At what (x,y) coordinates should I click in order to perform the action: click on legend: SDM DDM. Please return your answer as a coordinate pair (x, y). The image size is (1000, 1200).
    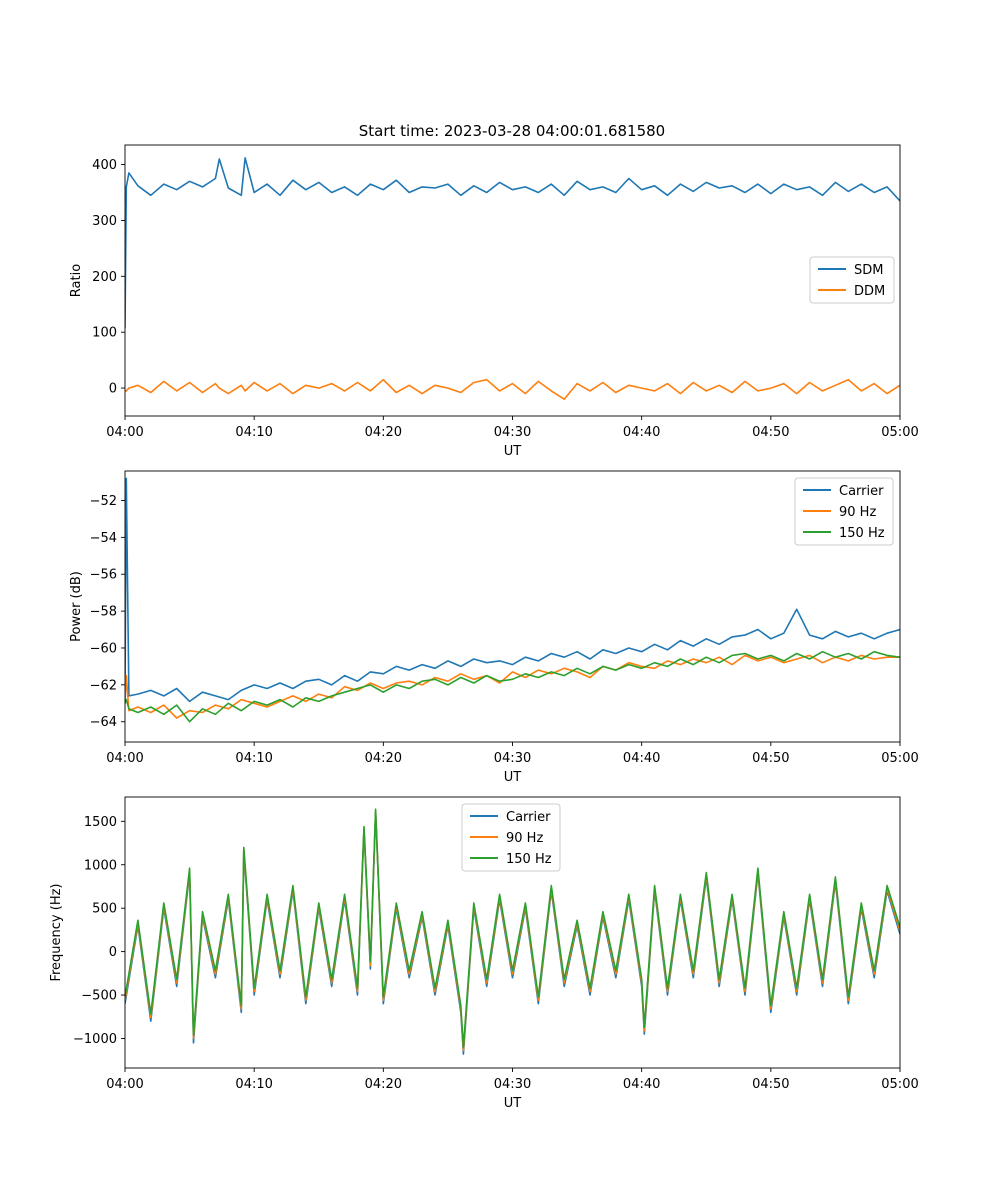
    Looking at the image, I should click on (852, 280).